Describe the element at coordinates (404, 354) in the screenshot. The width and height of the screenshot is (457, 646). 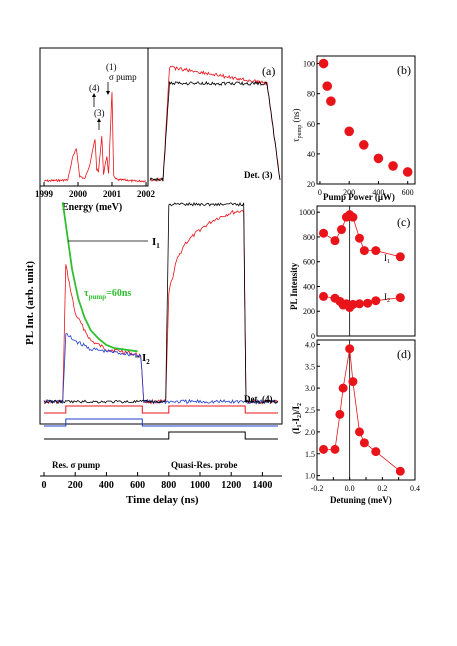
I see `panel-d-label: (d)` at that location.